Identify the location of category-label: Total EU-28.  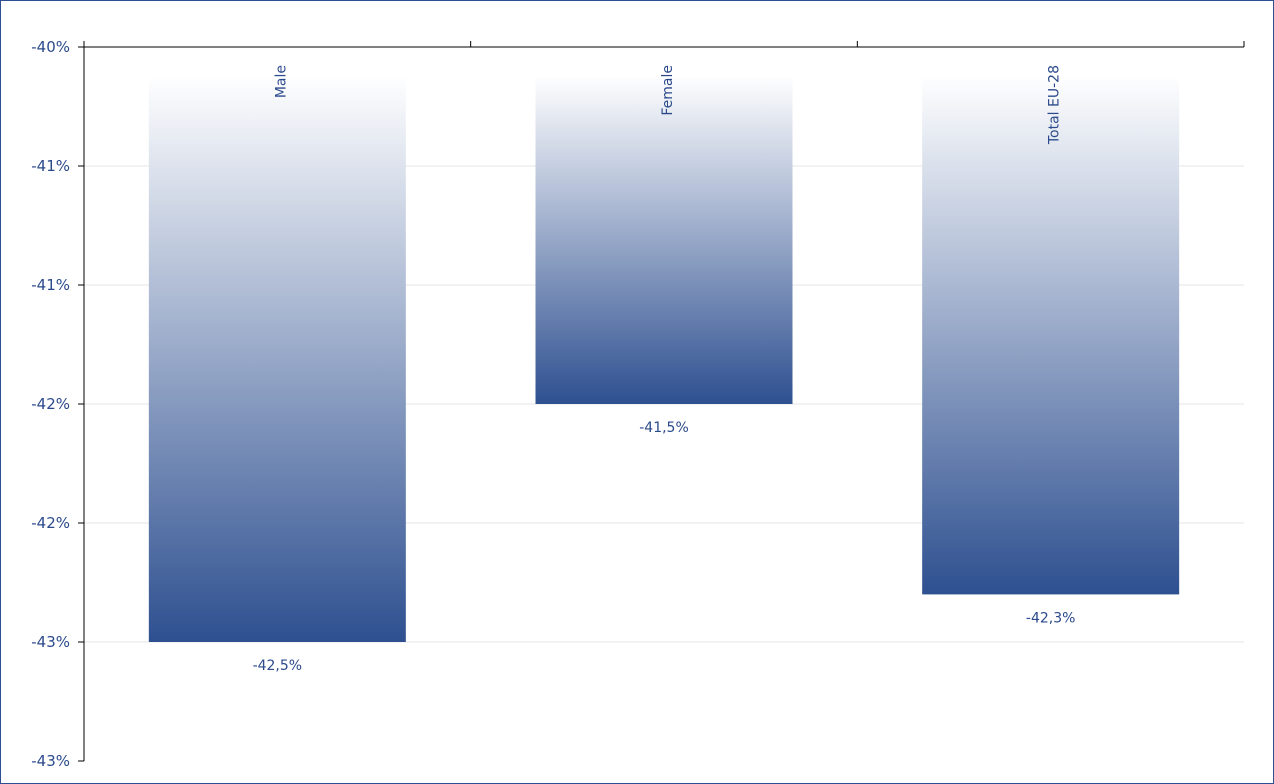
(1055, 105).